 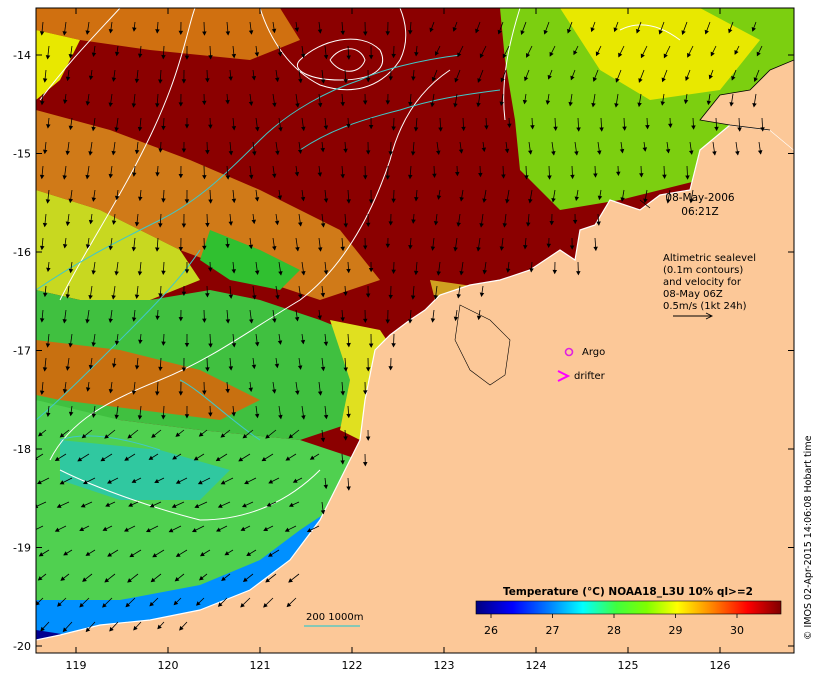 What do you see at coordinates (569, 352) in the screenshot?
I see `argo-marker` at bounding box center [569, 352].